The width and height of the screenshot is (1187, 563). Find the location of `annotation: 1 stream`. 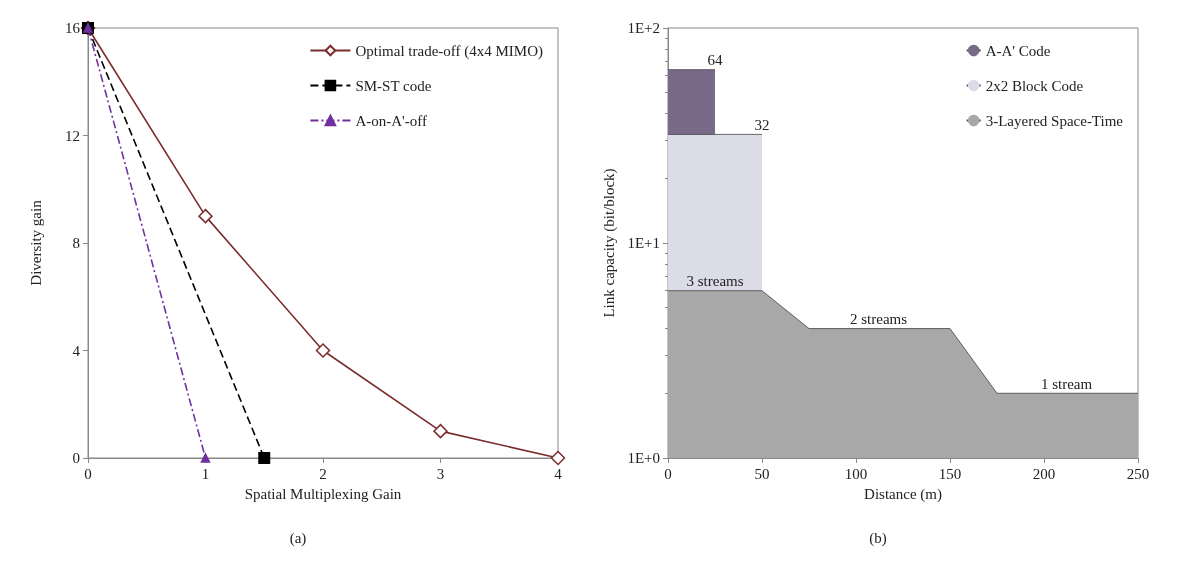

annotation: 1 stream is located at coordinates (1066, 383).